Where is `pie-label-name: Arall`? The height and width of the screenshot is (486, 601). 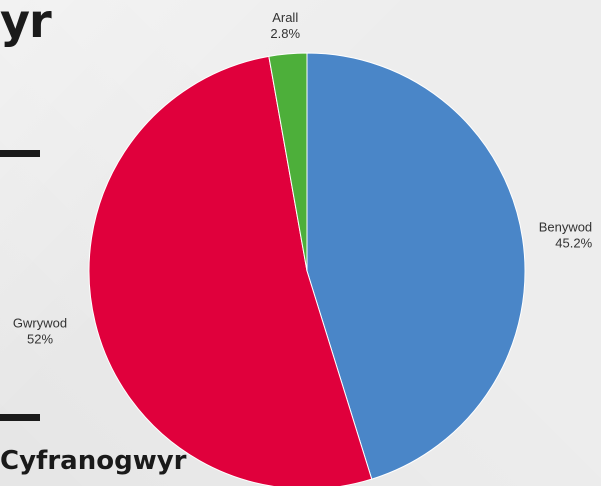
pie-label-name: Arall is located at coordinates (285, 17).